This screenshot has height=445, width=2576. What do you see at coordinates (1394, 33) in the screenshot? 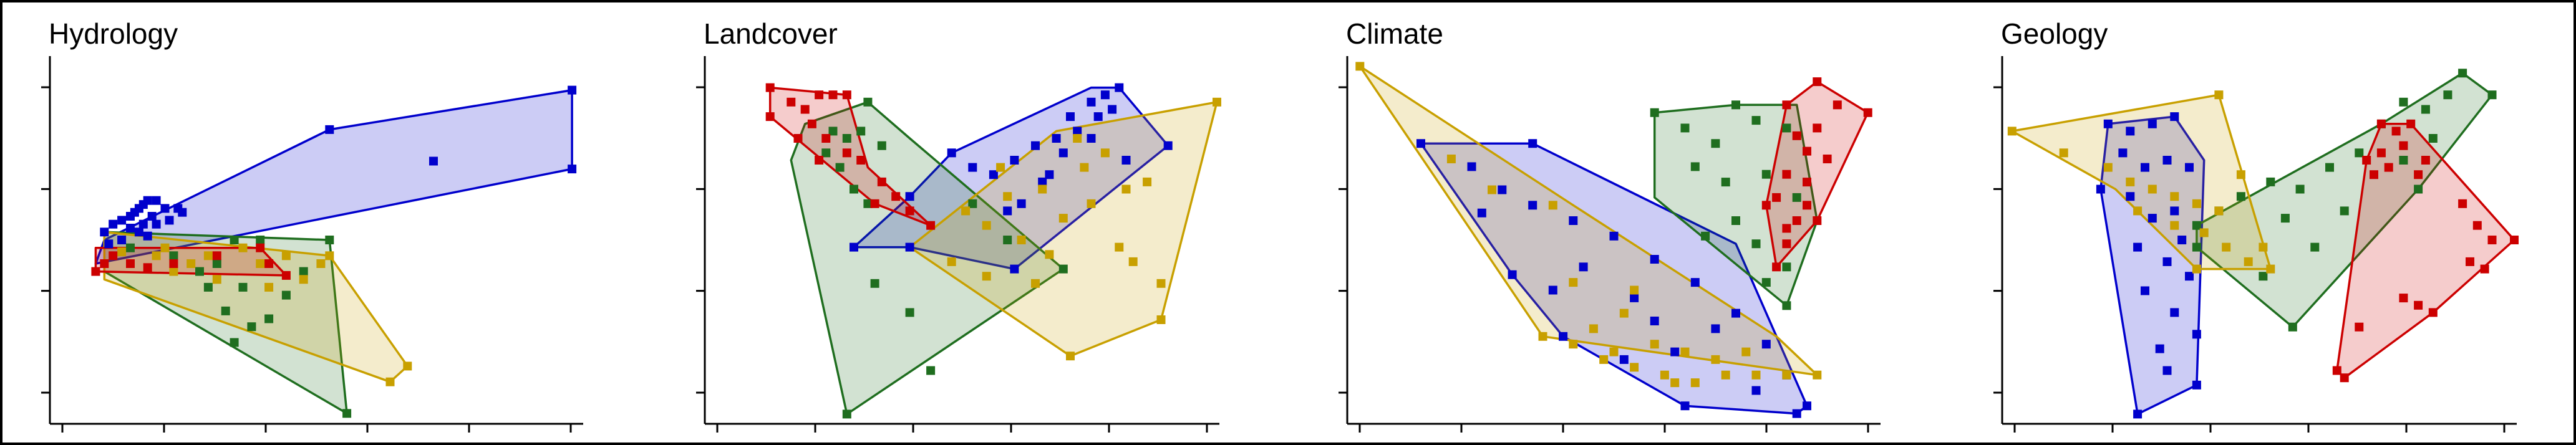
I see `chart-title: Climate` at bounding box center [1394, 33].